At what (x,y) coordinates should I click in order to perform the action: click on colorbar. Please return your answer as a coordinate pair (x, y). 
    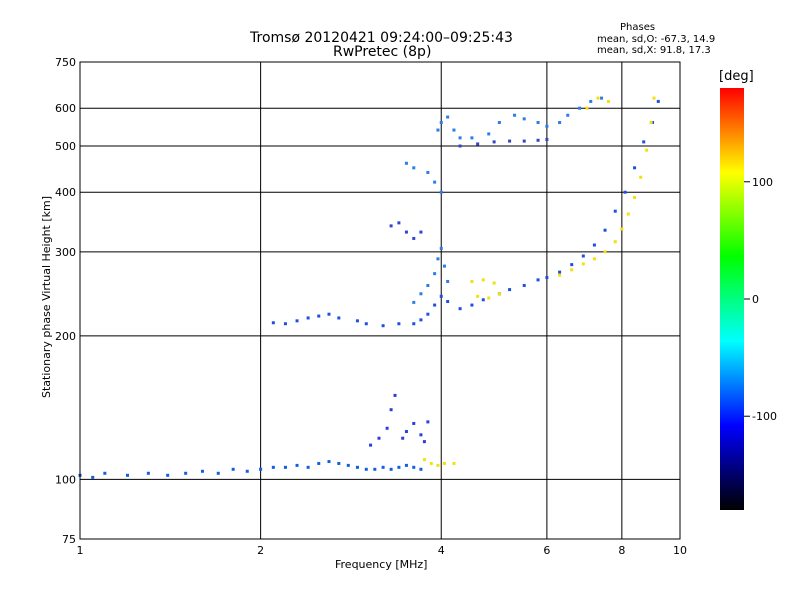
    Looking at the image, I should click on (732, 299).